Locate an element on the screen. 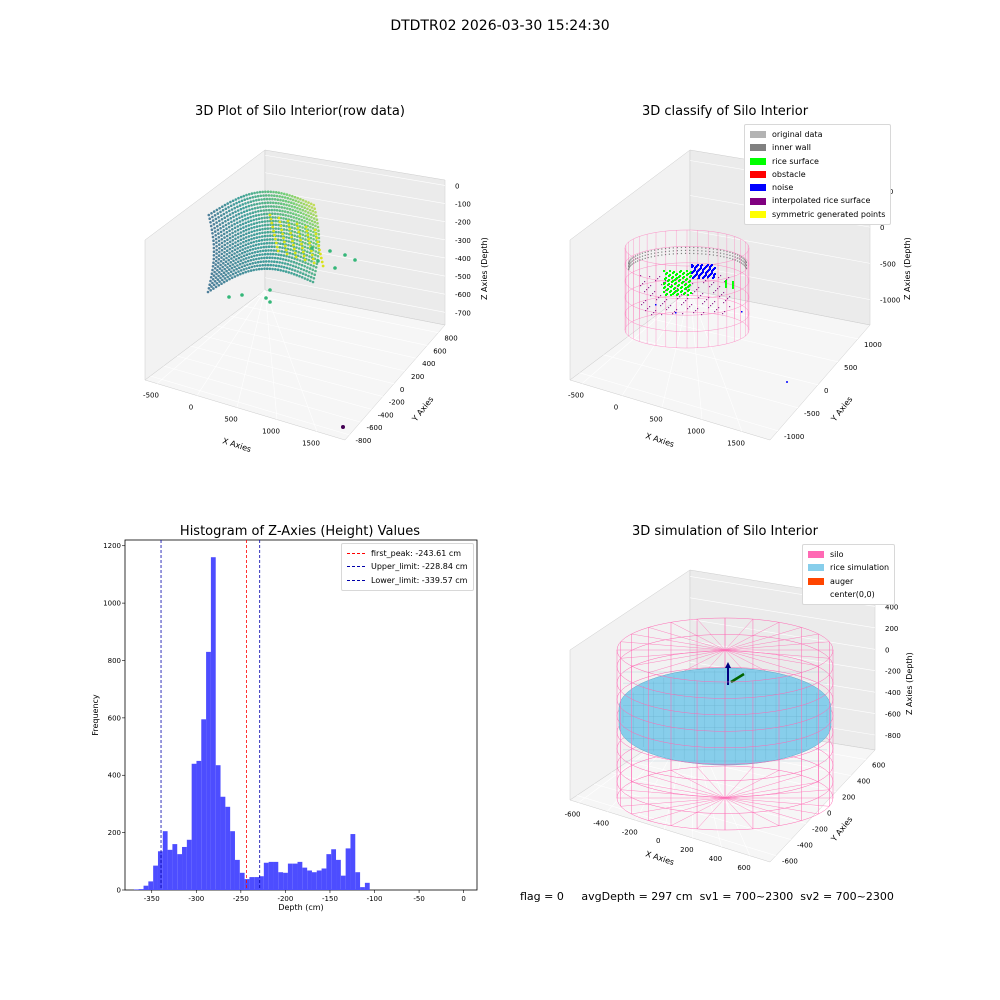 This screenshot has width=1000, height=1000. legend-item: first_peak: -243.61 cm is located at coordinates (407, 553).